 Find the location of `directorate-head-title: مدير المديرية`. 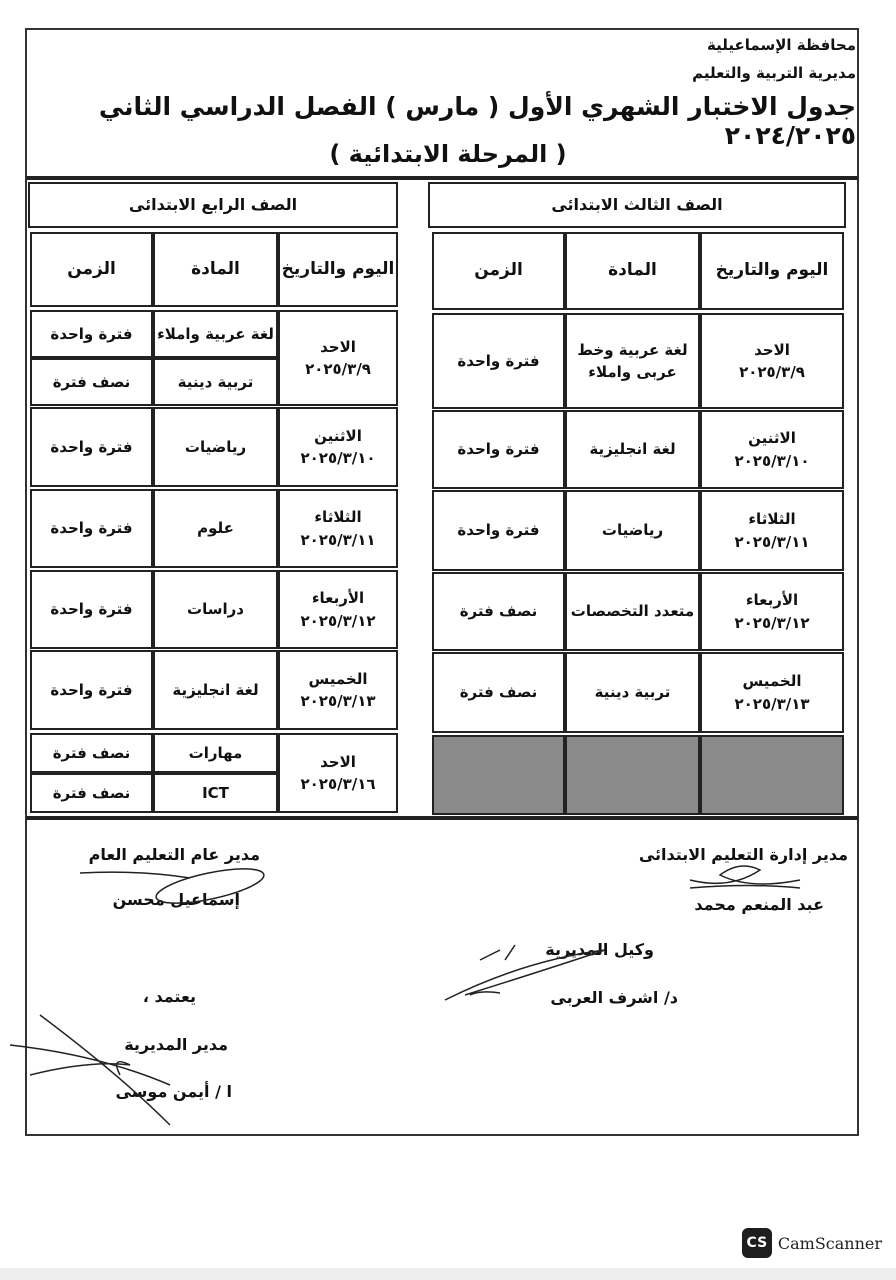

directorate-head-title: مدير المديرية is located at coordinates (176, 1044).